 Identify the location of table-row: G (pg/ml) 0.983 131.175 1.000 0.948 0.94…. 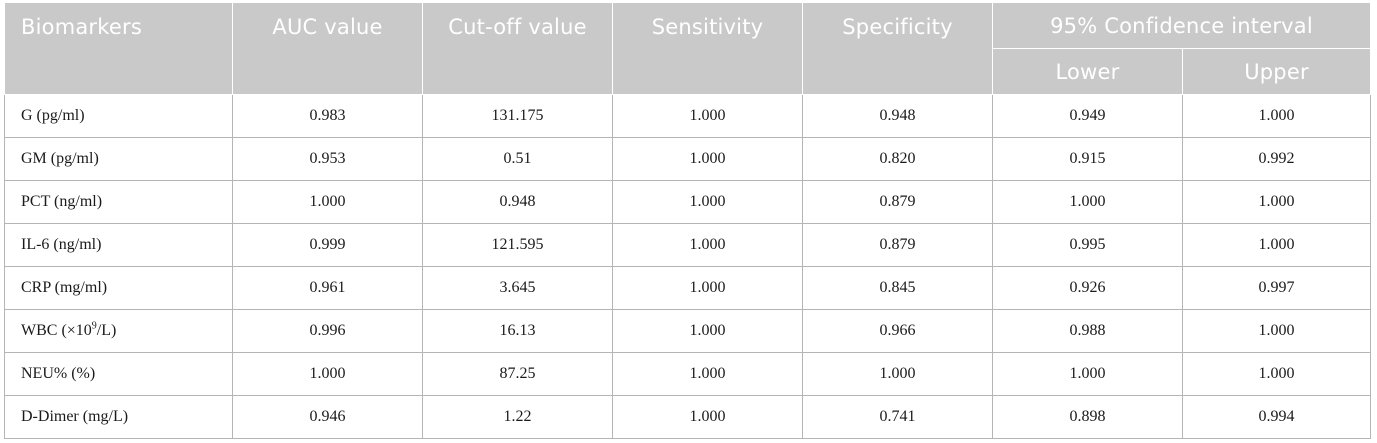
(688, 116).